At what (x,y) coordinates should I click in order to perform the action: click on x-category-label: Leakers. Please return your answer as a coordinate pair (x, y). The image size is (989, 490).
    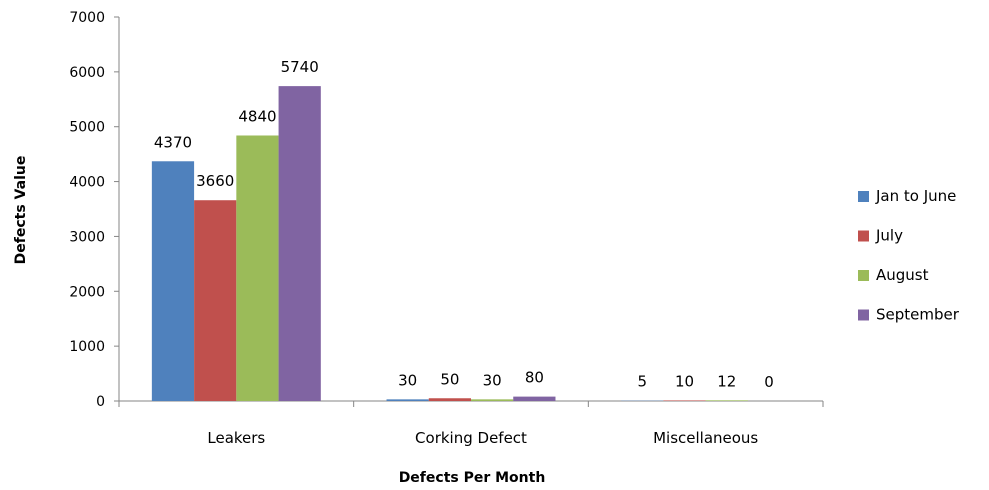
    Looking at the image, I should click on (236, 438).